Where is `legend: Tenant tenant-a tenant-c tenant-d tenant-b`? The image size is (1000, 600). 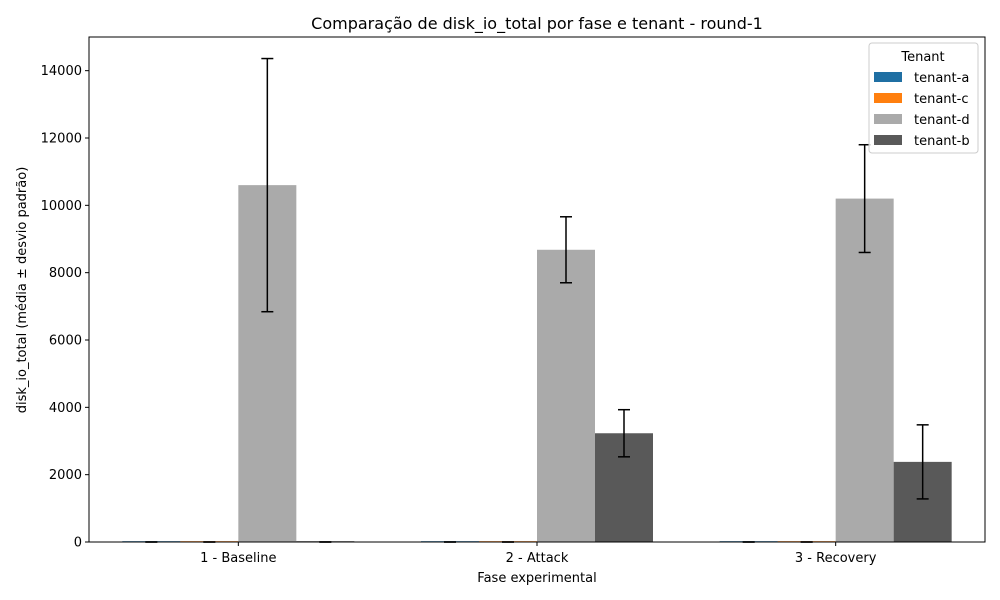 legend: Tenant tenant-a tenant-c tenant-d tenant-b is located at coordinates (923, 98).